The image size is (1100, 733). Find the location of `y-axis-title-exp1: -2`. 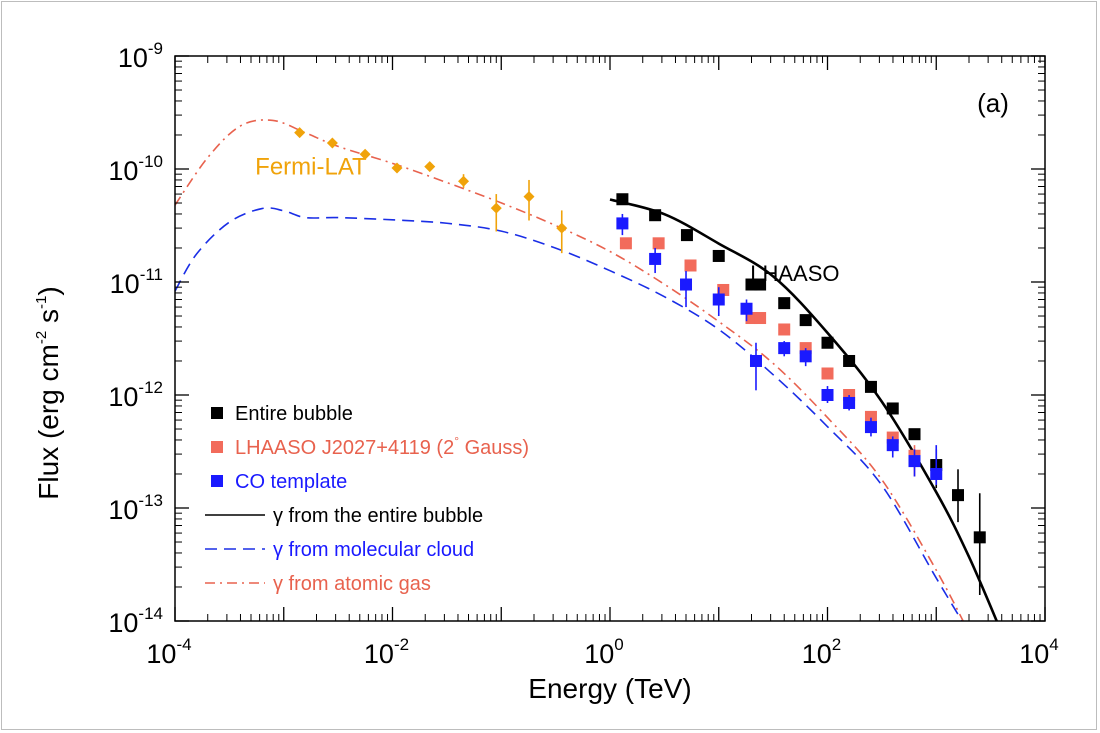

y-axis-title-exp1: -2 is located at coordinates (41, 337).